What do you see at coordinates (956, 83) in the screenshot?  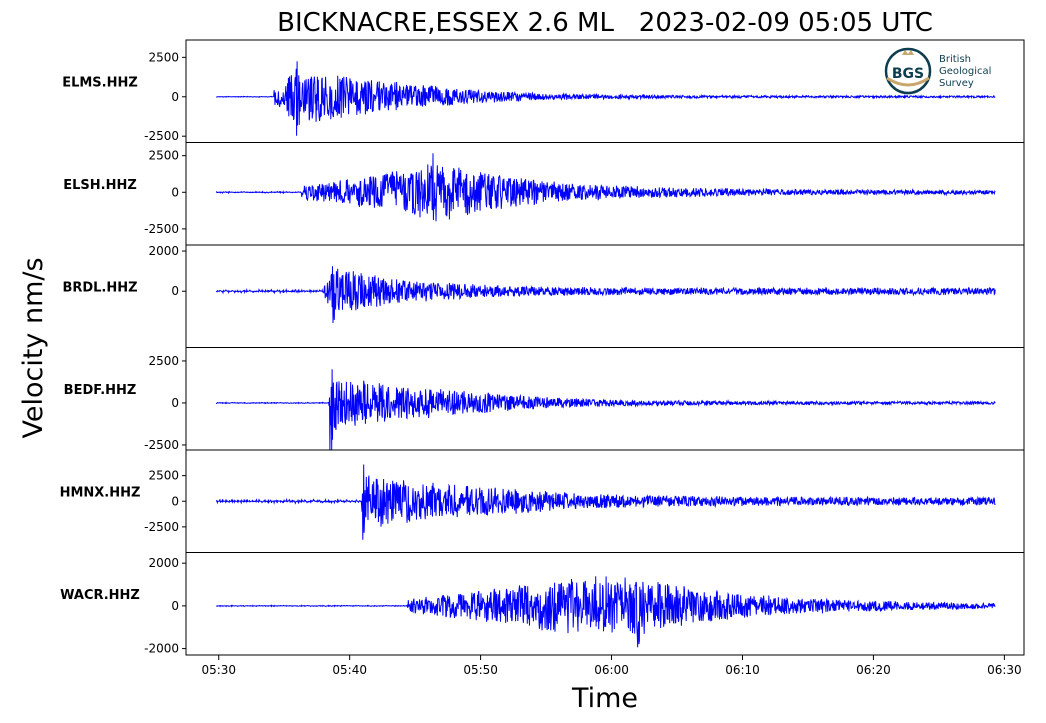 I see `logo-line3: Survey` at bounding box center [956, 83].